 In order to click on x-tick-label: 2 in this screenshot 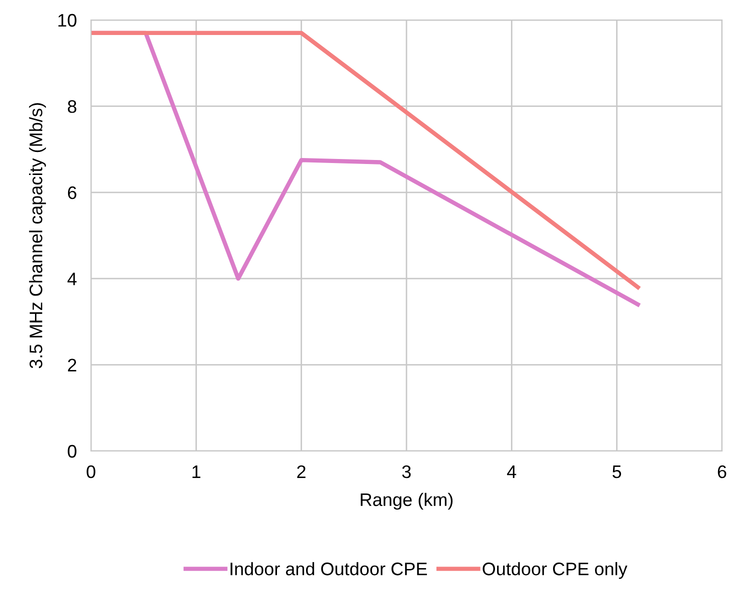, I will do `click(301, 471)`.